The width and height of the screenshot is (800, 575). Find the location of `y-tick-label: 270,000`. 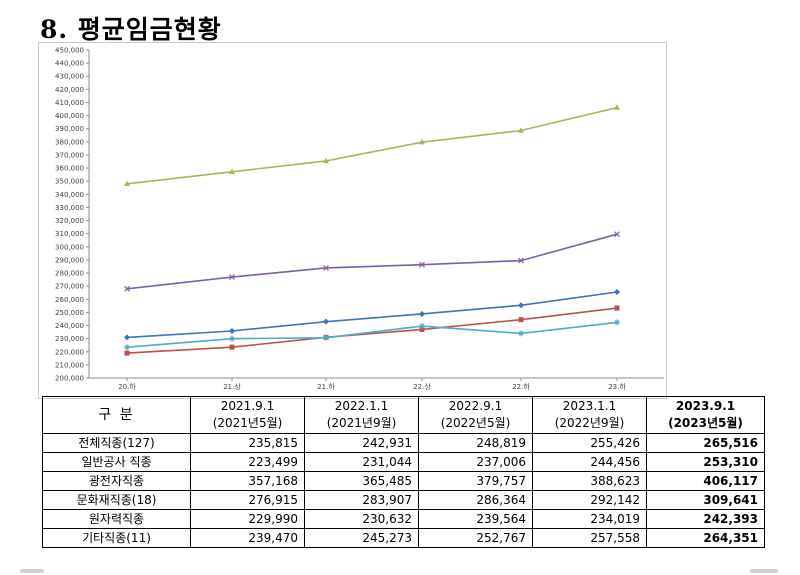

y-tick-label: 270,000 is located at coordinates (69, 287).